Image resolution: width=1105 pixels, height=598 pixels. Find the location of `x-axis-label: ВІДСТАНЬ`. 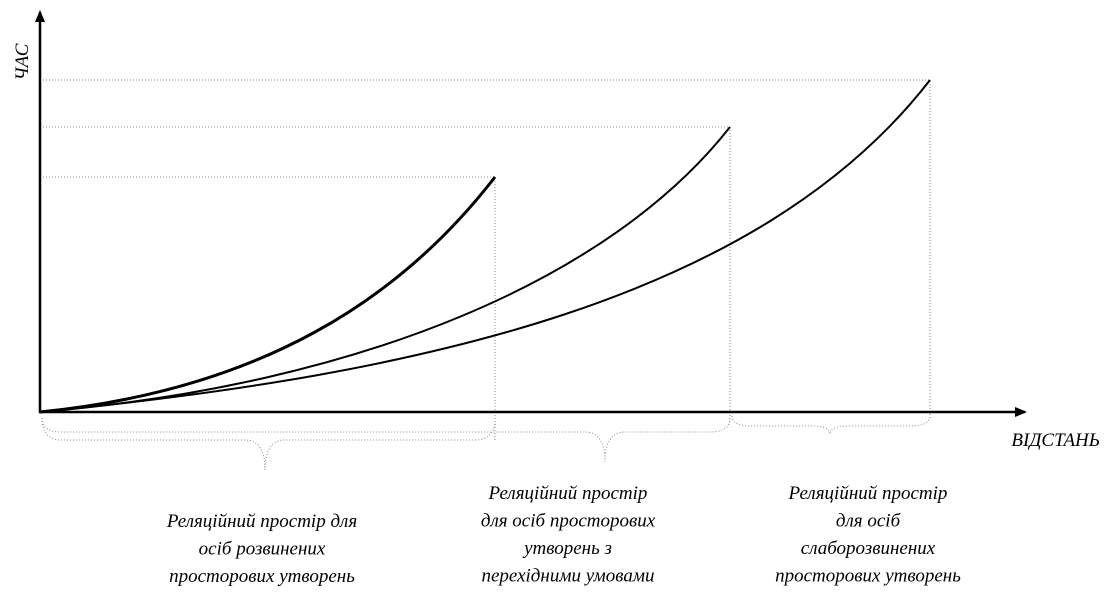

x-axis-label: ВІДСТАНЬ is located at coordinates (1055, 440).